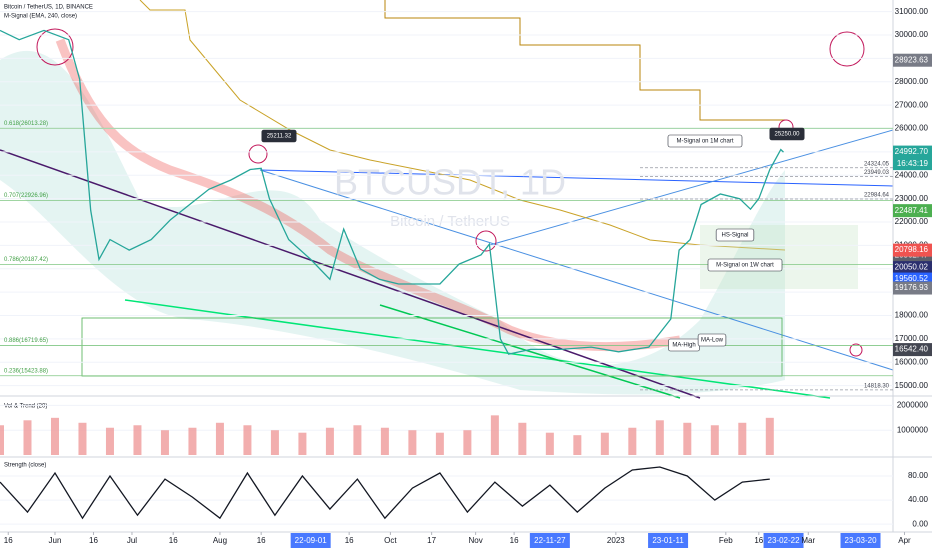 The image size is (932, 550). What do you see at coordinates (920, 523) in the screenshot?
I see `y-tick-label: 0.00` at bounding box center [920, 523].